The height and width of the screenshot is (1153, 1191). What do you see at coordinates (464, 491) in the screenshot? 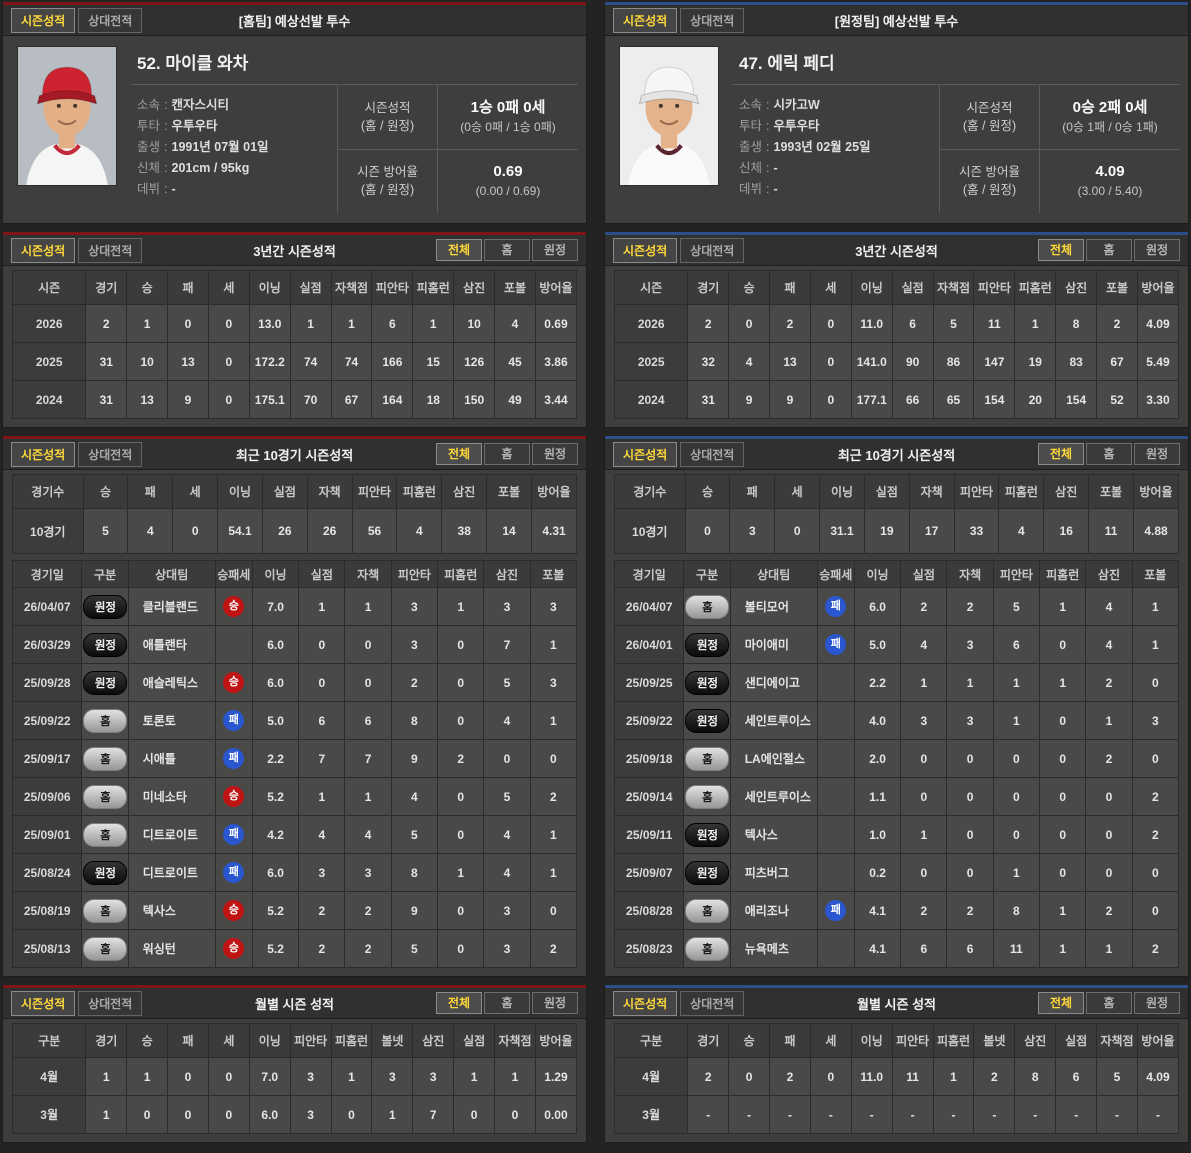
I see `column-header: 삼진` at bounding box center [464, 491].